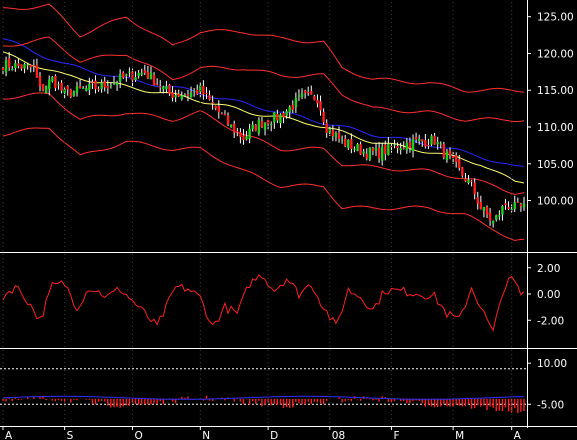 Image resolution: width=577 pixels, height=440 pixels. Describe the element at coordinates (263, 391) in the screenshot. I see `histogram-panel` at that location.